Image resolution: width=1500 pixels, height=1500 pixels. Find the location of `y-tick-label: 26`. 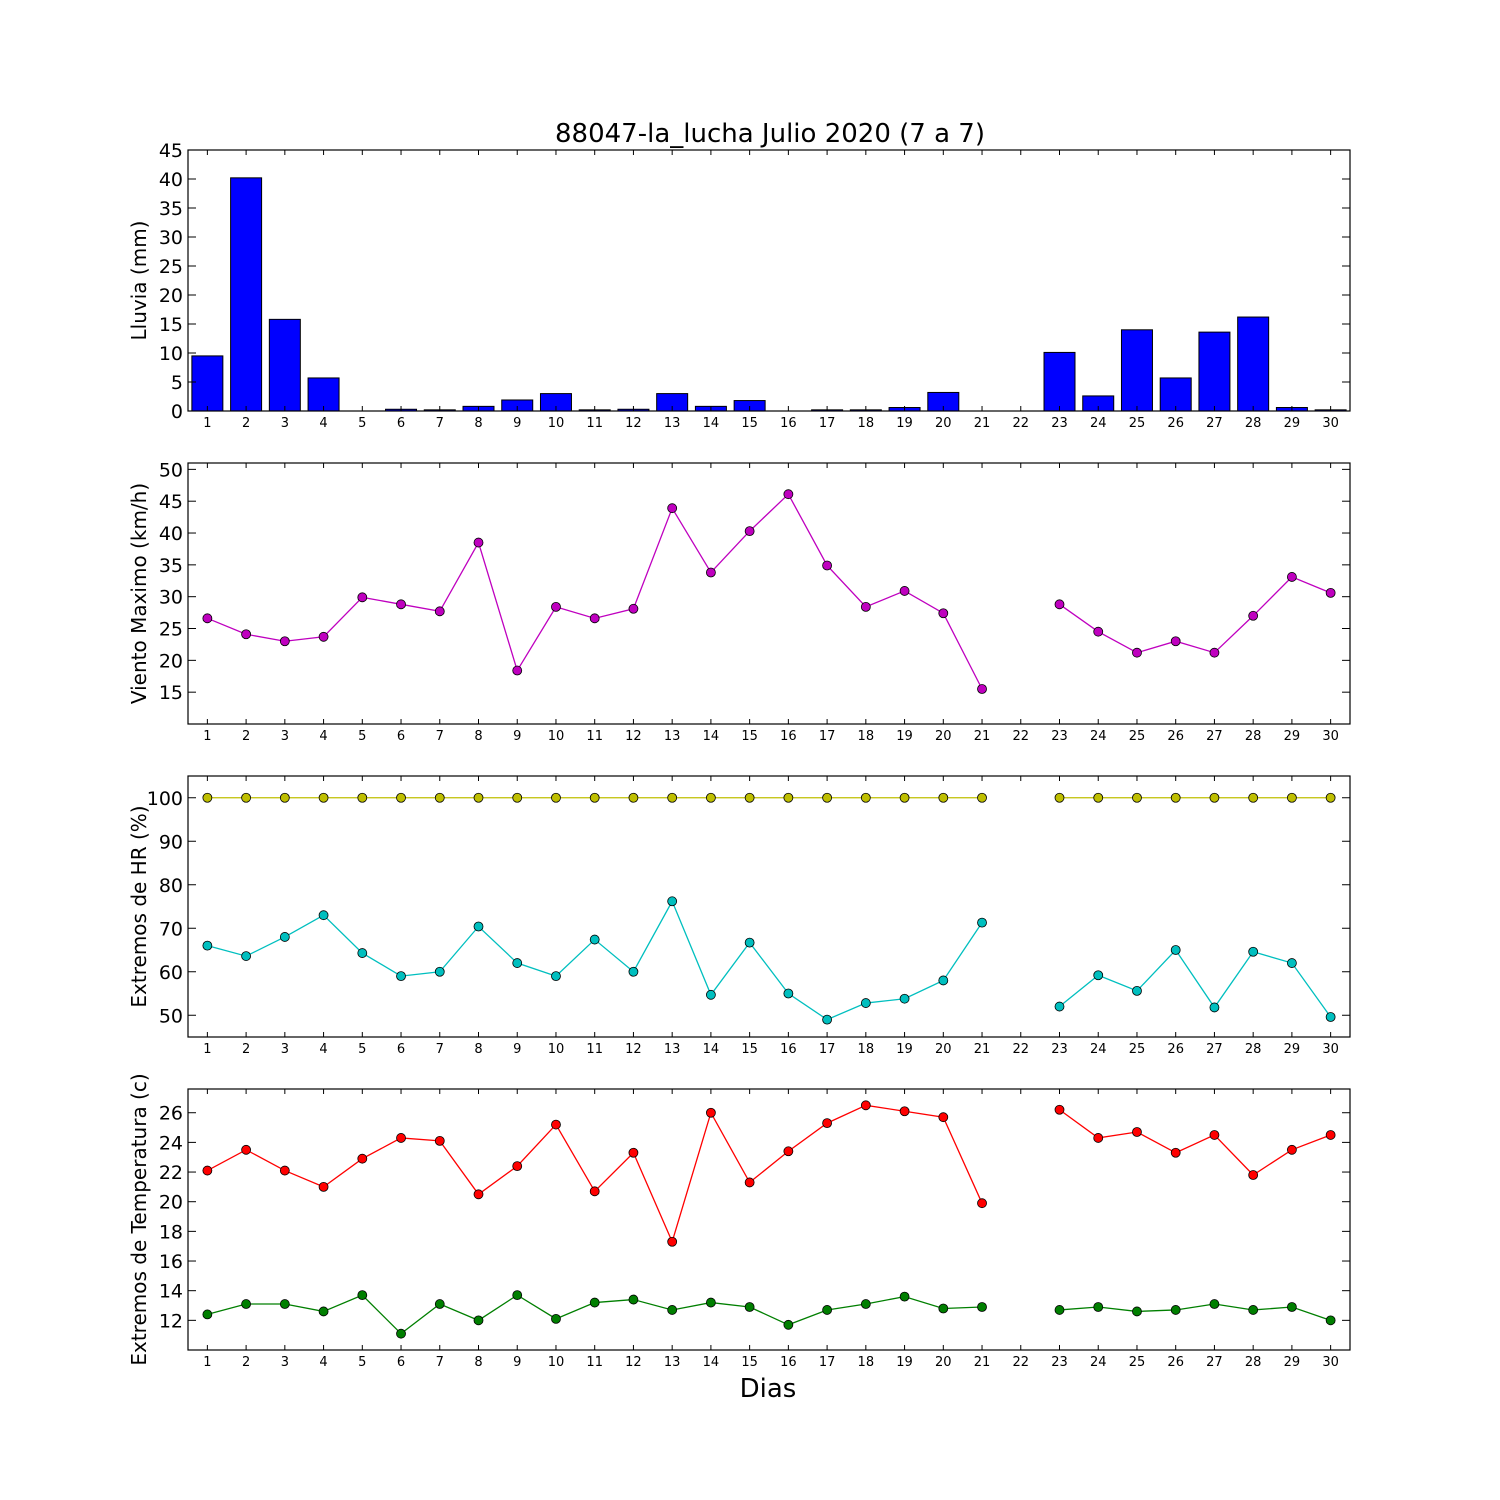

y-tick-label: 26 is located at coordinates (171, 1114).